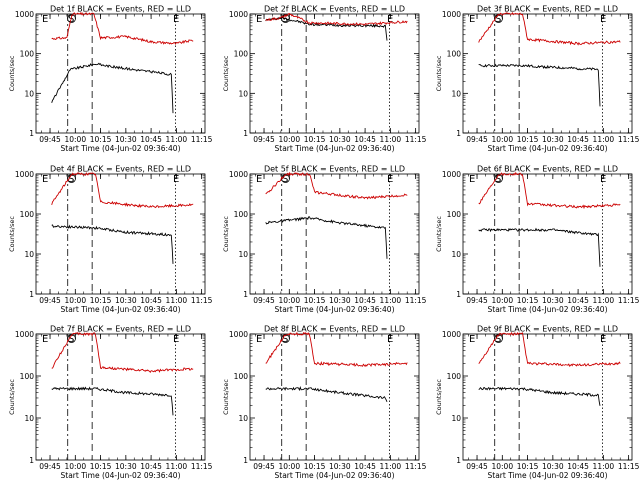 This screenshot has width=640, height=480. I want to click on x-tick-label: 10:30, so click(553, 139).